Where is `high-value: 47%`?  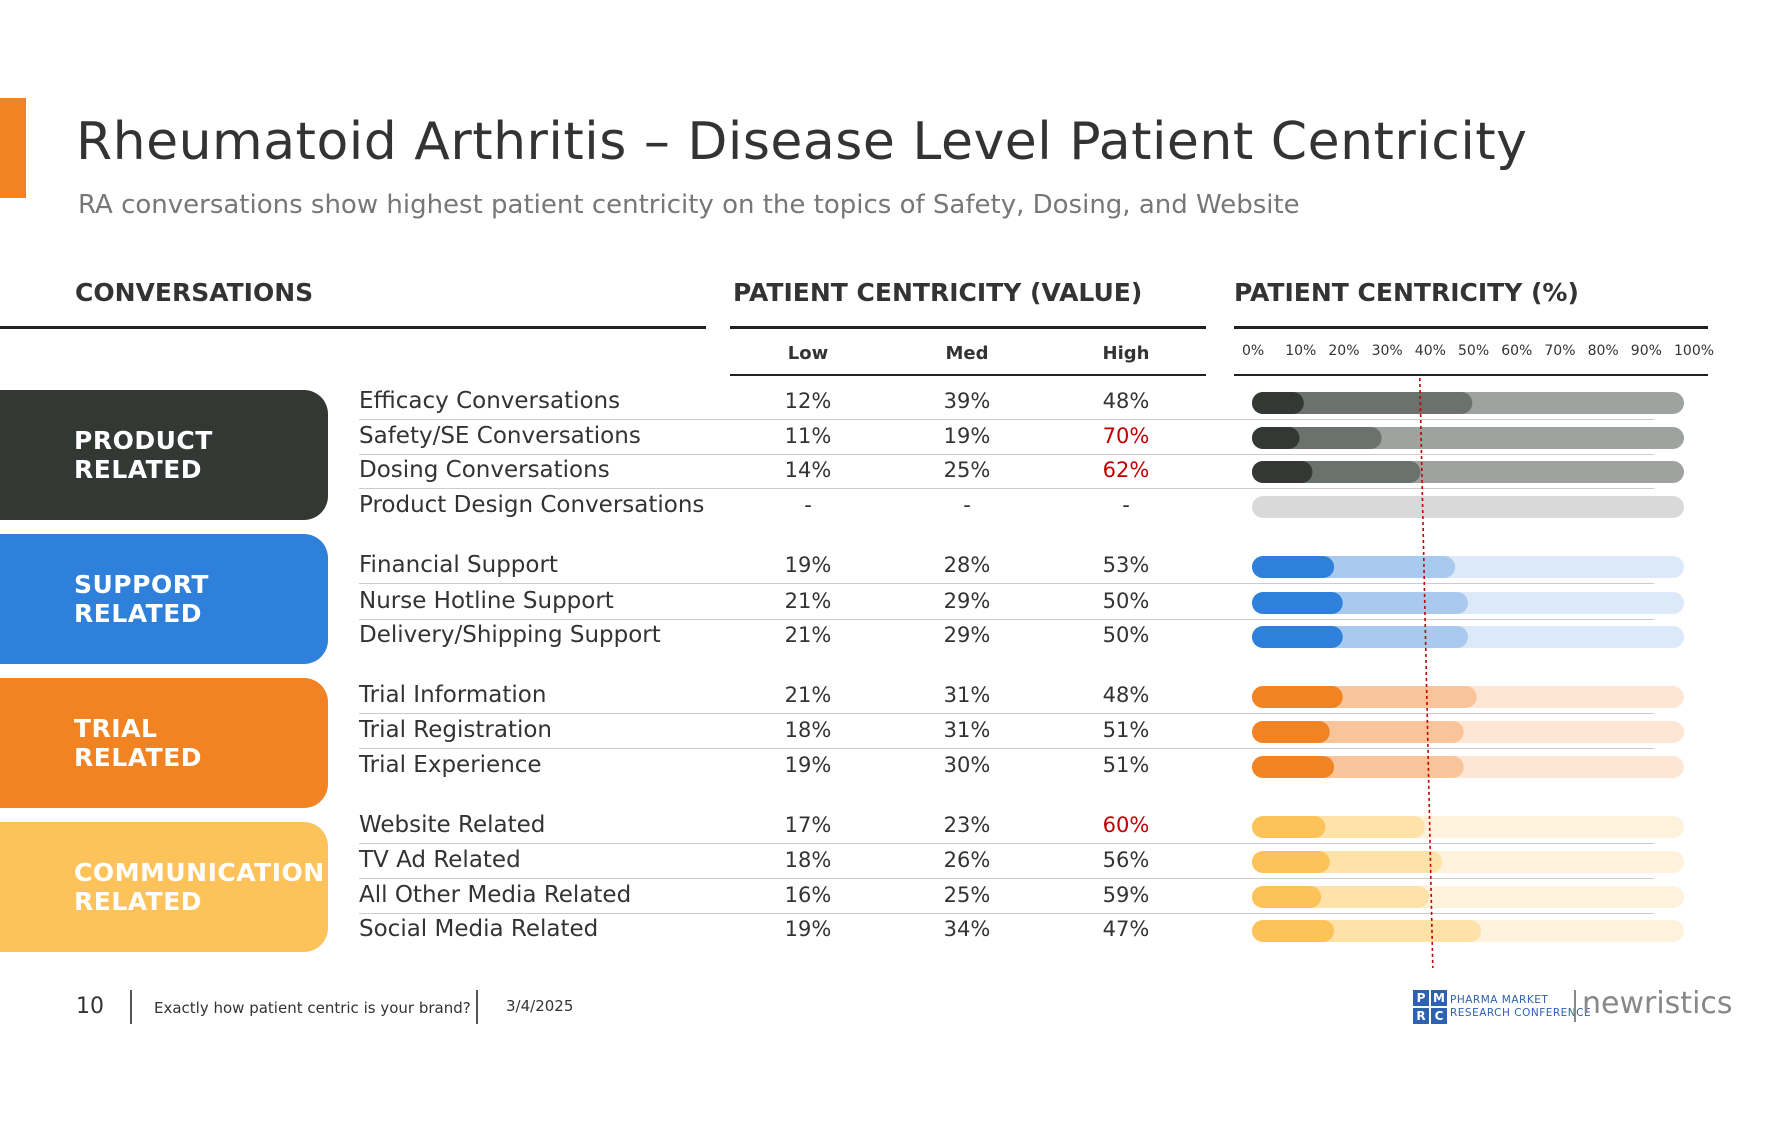 high-value: 47% is located at coordinates (1126, 929).